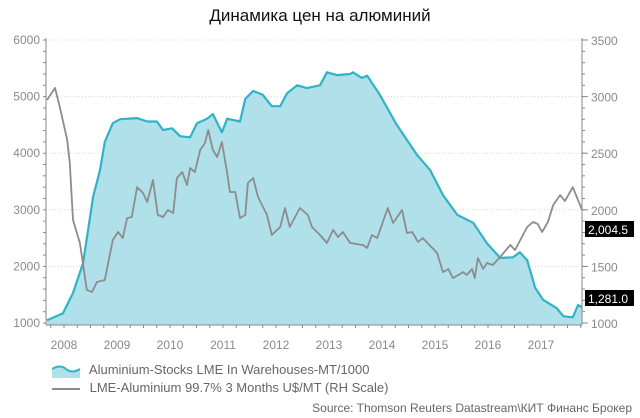 This screenshot has width=640, height=418. Describe the element at coordinates (66, 388) in the screenshot. I see `line-swatch-icon` at that location.